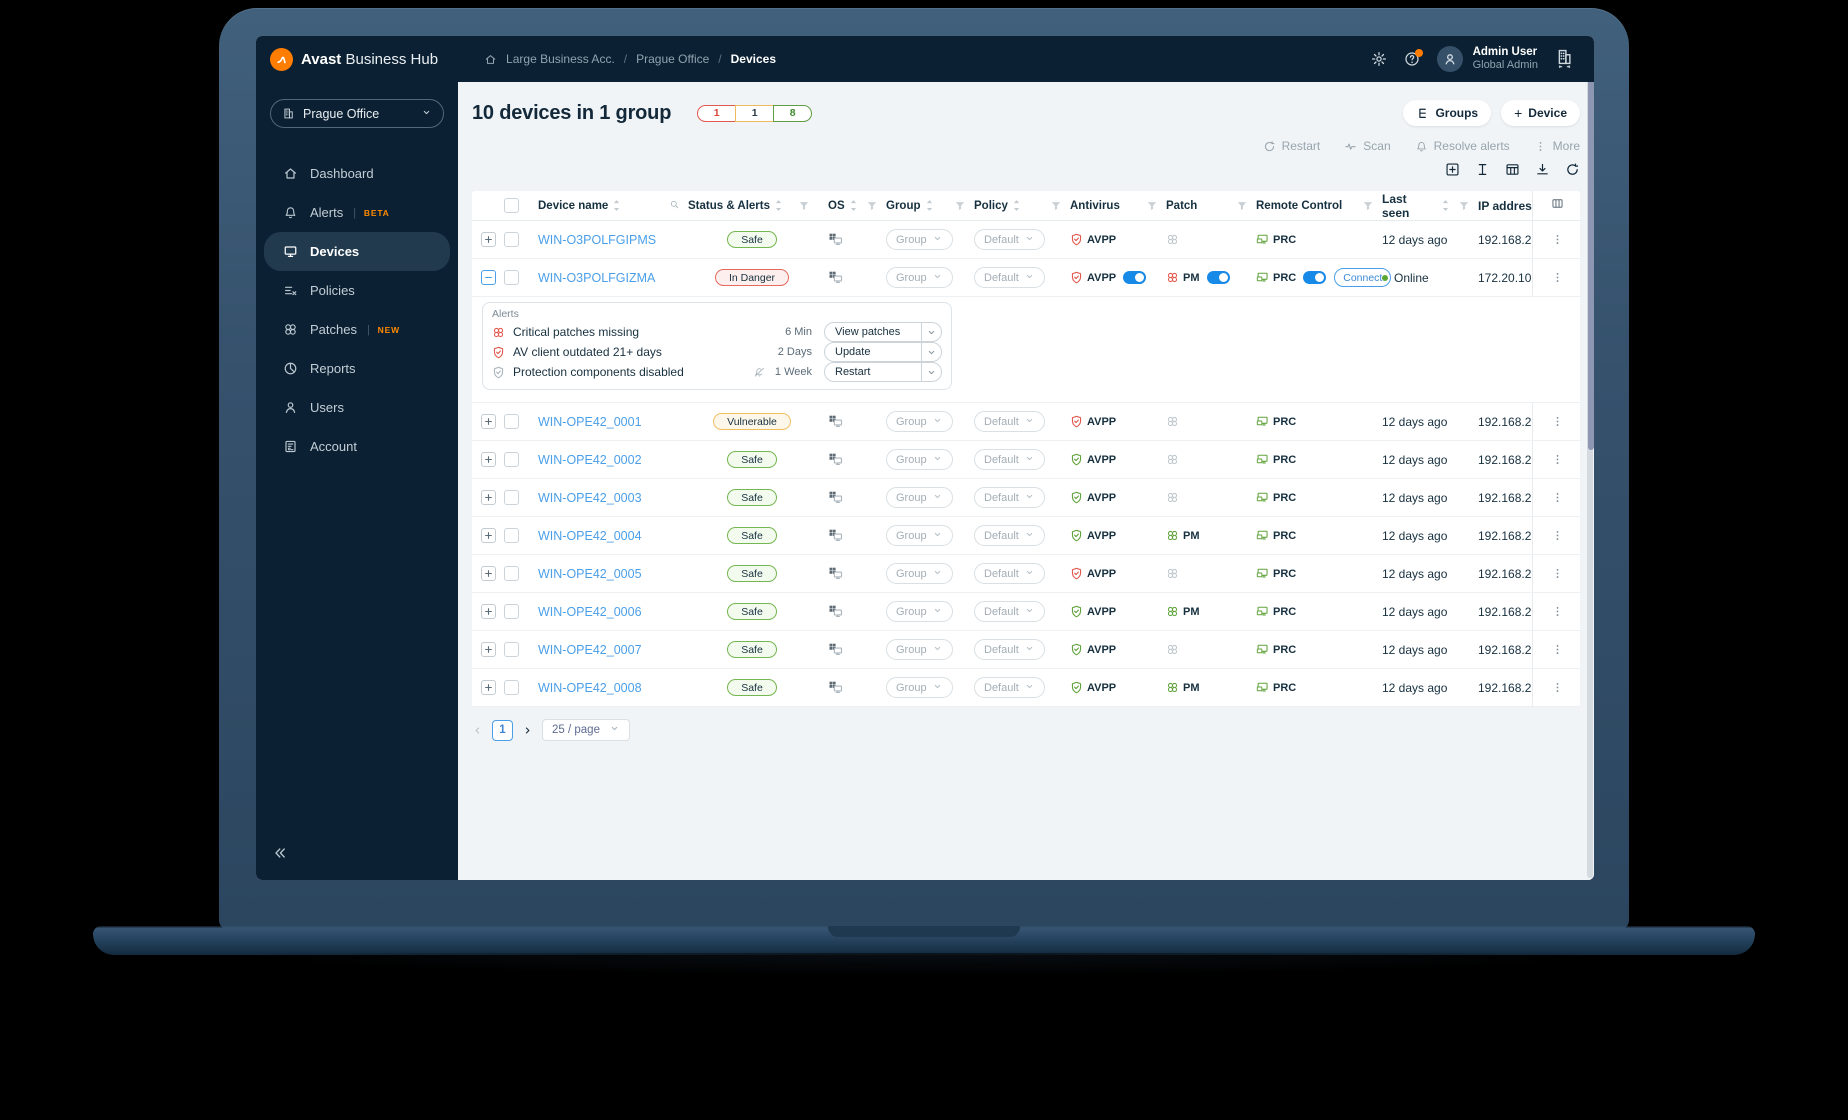 This screenshot has height=1120, width=1848. I want to click on column-header-seen: Last seen, so click(1428, 206).